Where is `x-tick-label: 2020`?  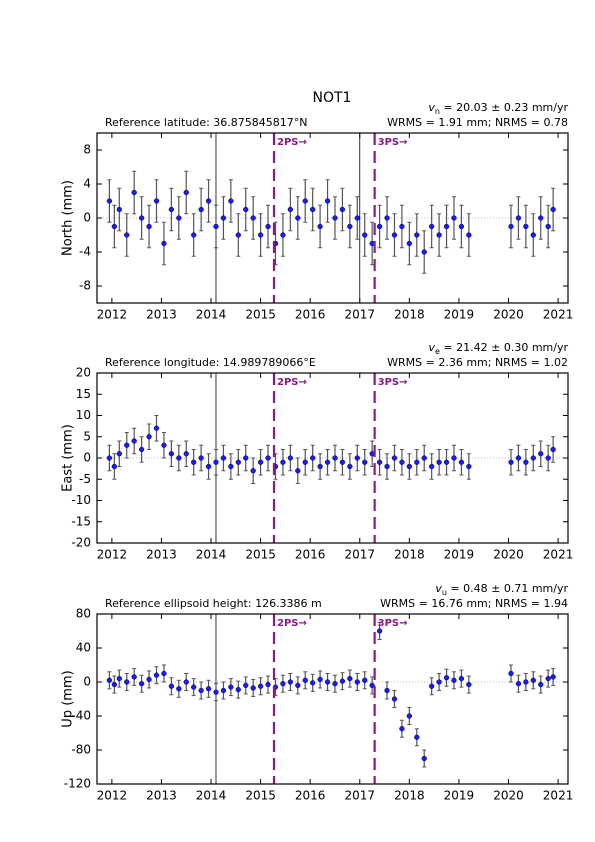 x-tick-label: 2020 is located at coordinates (508, 796).